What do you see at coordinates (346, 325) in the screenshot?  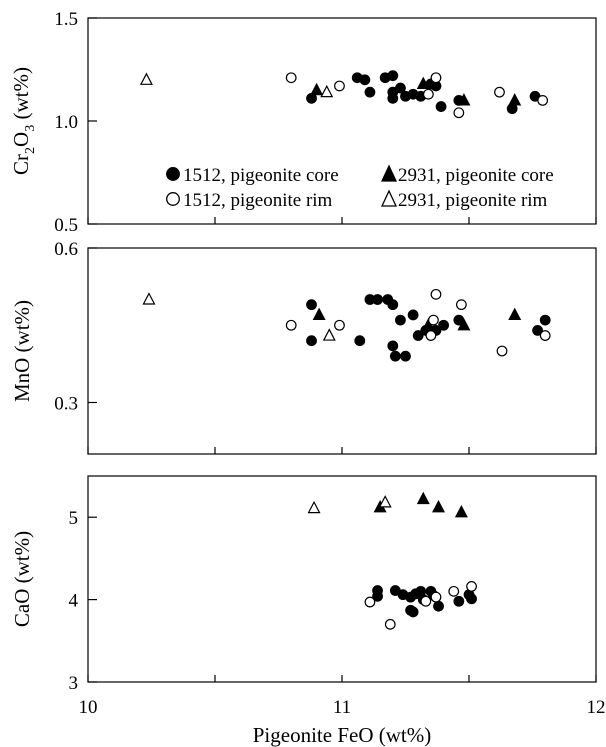 I see `panel-mno-points` at bounding box center [346, 325].